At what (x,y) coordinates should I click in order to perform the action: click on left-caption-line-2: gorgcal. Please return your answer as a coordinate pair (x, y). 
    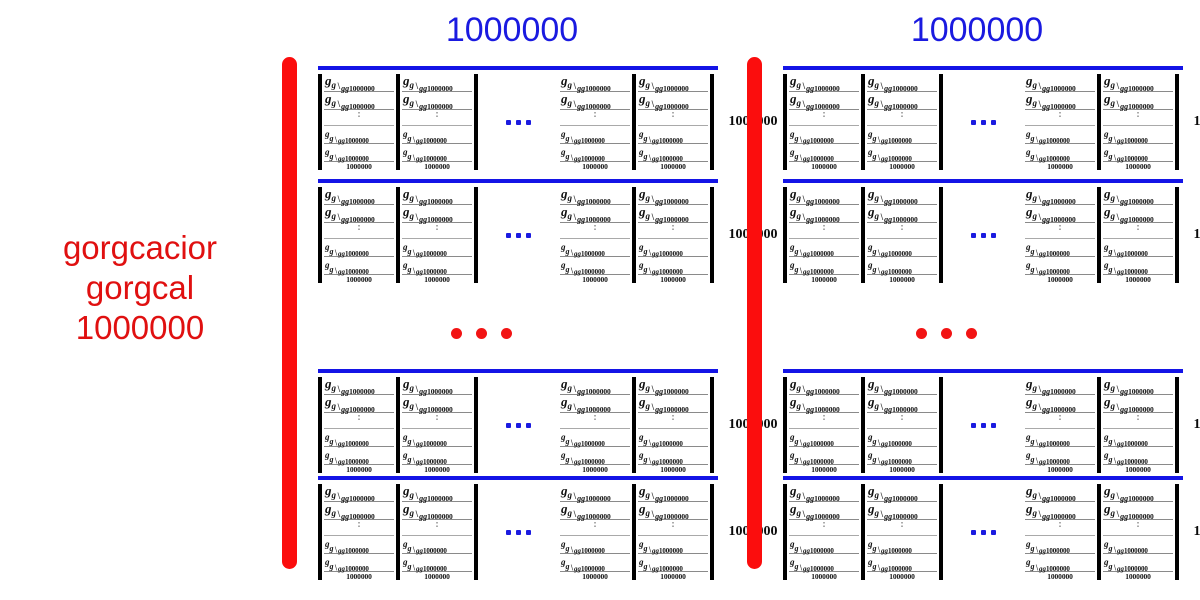
    Looking at the image, I should click on (140, 287).